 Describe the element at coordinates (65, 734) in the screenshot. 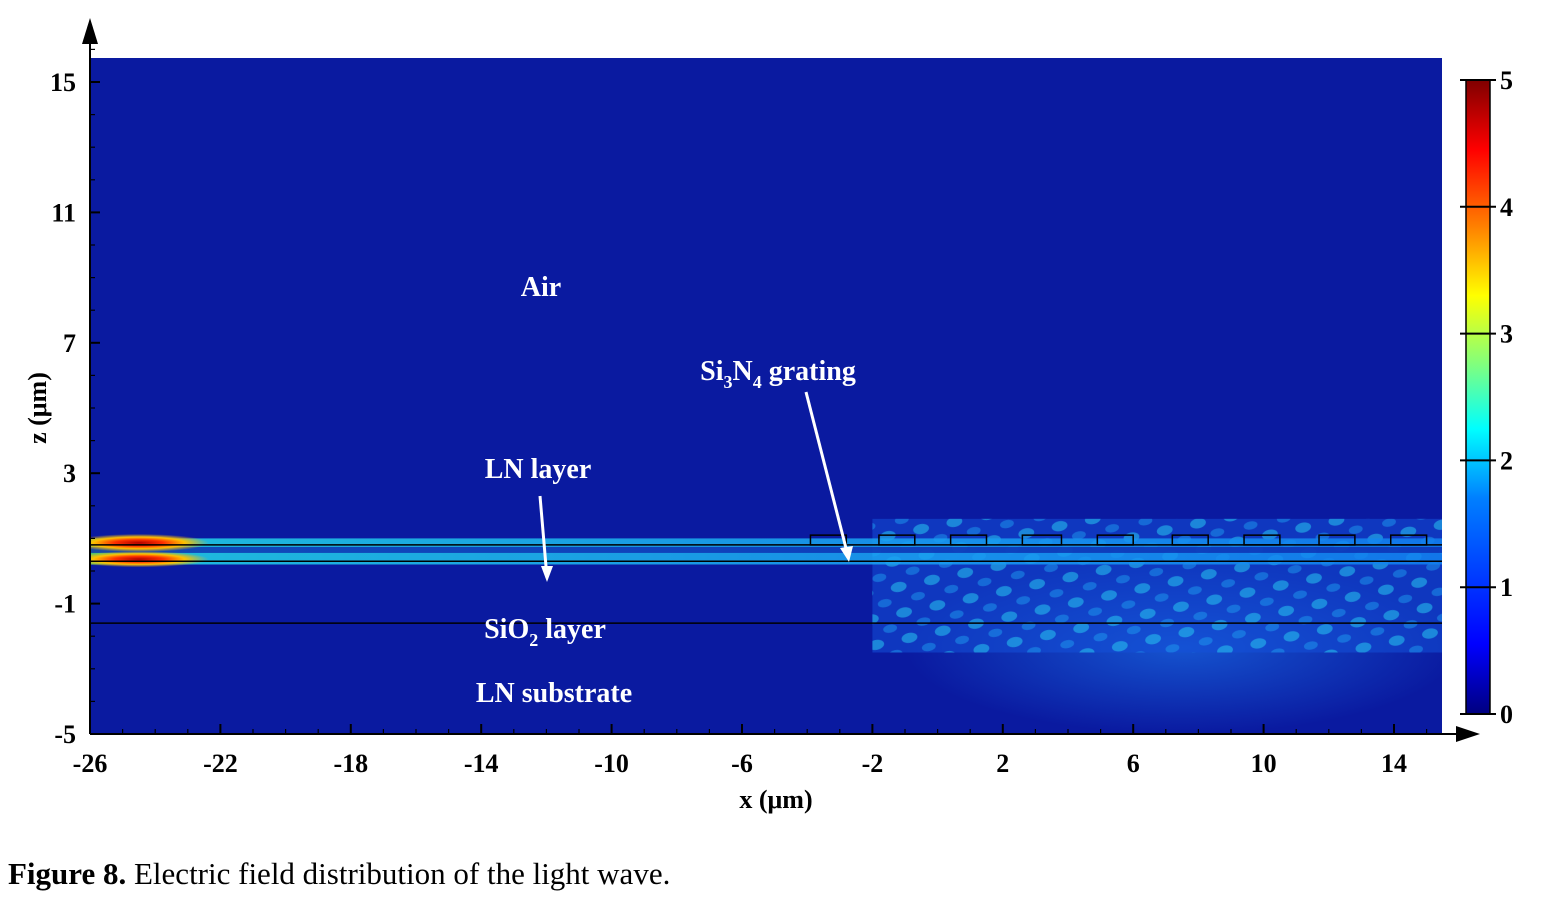

I see `y-tick-label: -5` at that location.